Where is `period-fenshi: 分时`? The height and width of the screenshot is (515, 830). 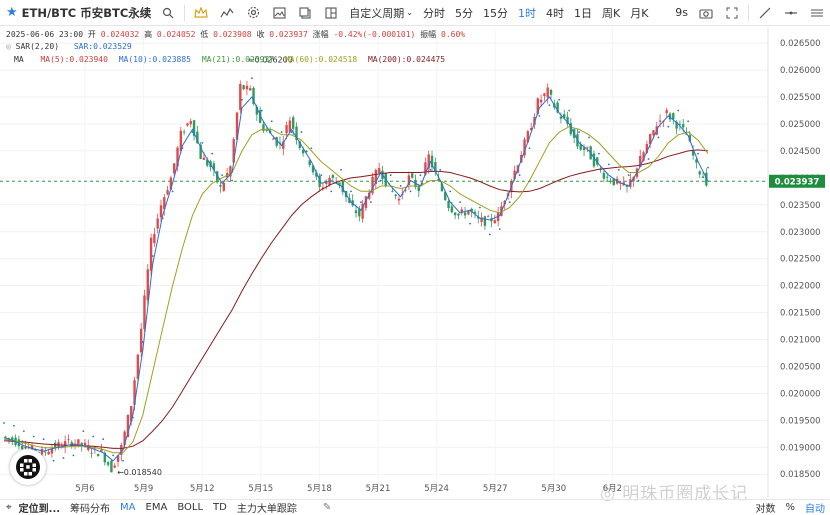 period-fenshi: 分时 is located at coordinates (434, 13).